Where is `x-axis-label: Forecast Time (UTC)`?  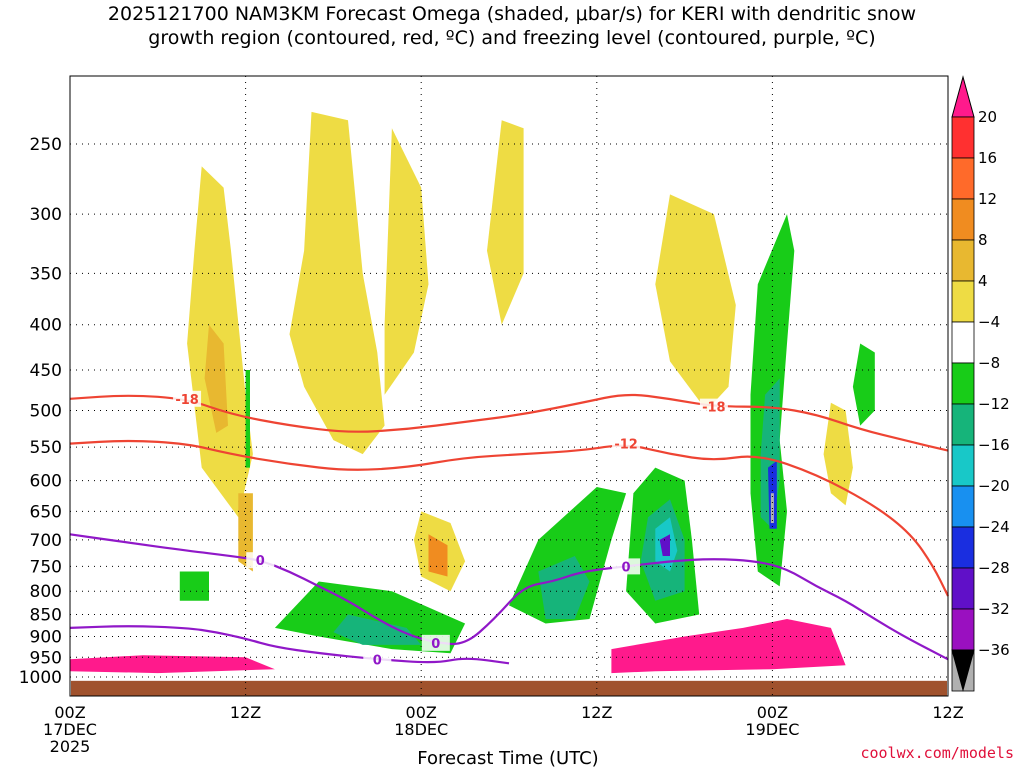 x-axis-label: Forecast Time (UTC) is located at coordinates (507, 758).